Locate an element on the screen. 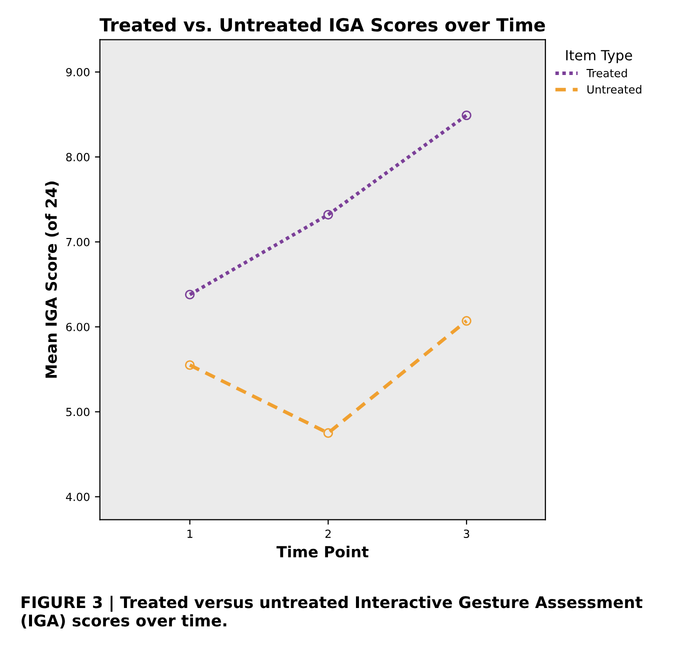 Image resolution: width=675 pixels, height=662 pixels. y-axis-title: Mean IGA Score (of 24) is located at coordinates (52, 280).